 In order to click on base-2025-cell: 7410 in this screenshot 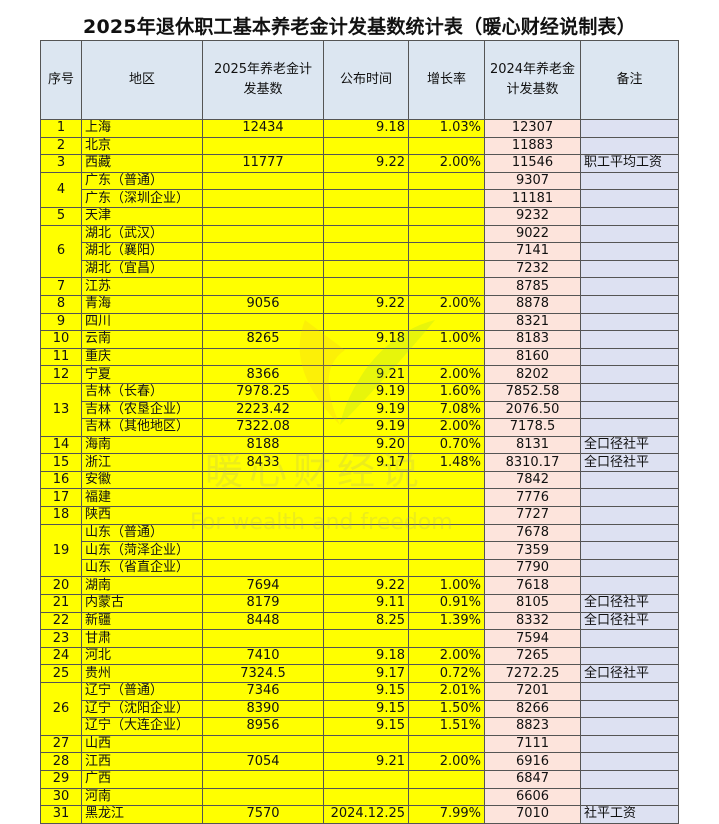, I will do `click(263, 656)`.